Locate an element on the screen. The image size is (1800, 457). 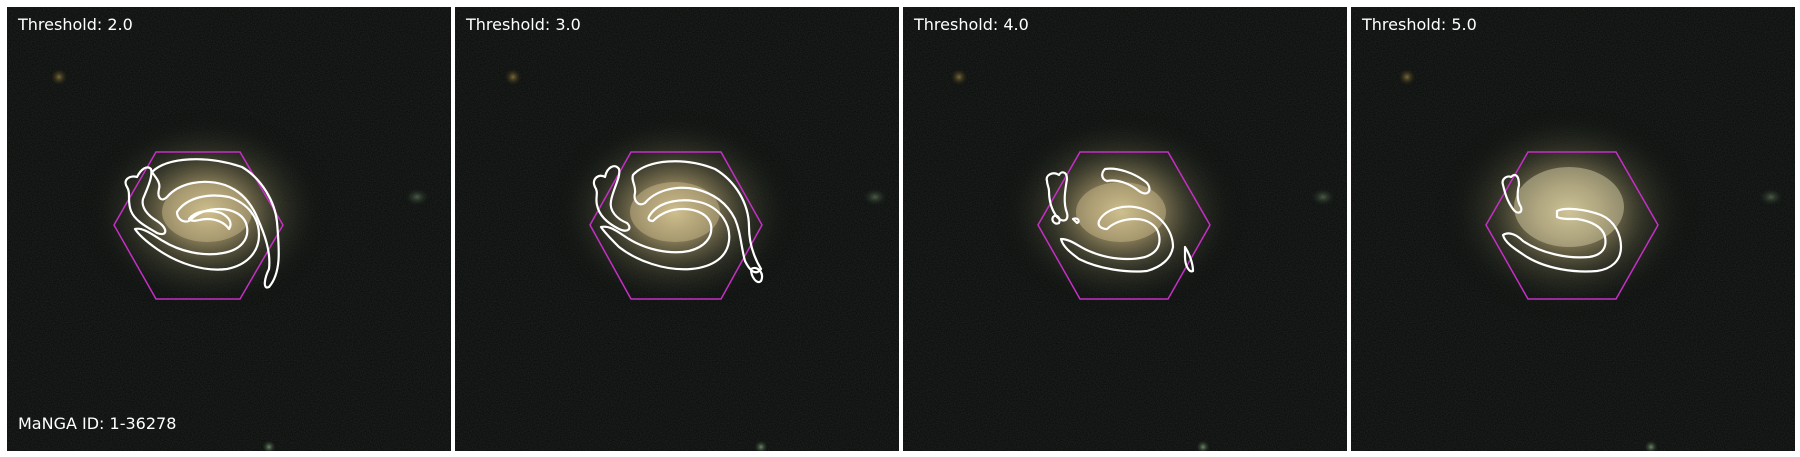
threshold-label: Threshold: 4.0 is located at coordinates (971, 24).